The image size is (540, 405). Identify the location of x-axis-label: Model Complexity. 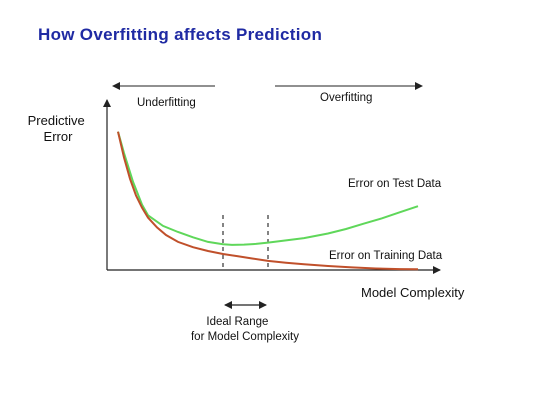
(413, 292).